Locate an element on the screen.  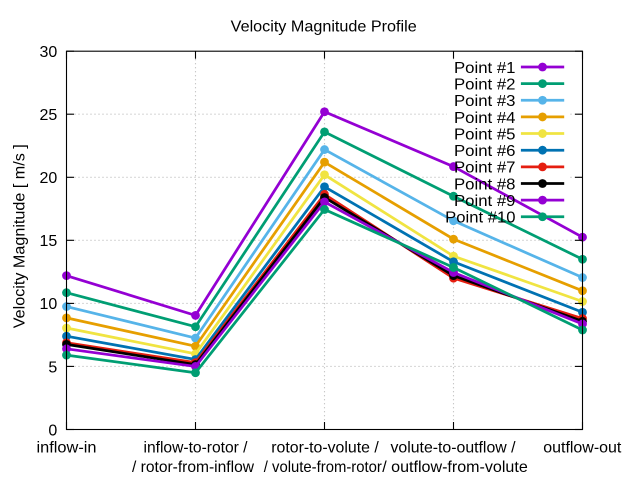
svg-text: Point #4 is located at coordinates (485, 118).